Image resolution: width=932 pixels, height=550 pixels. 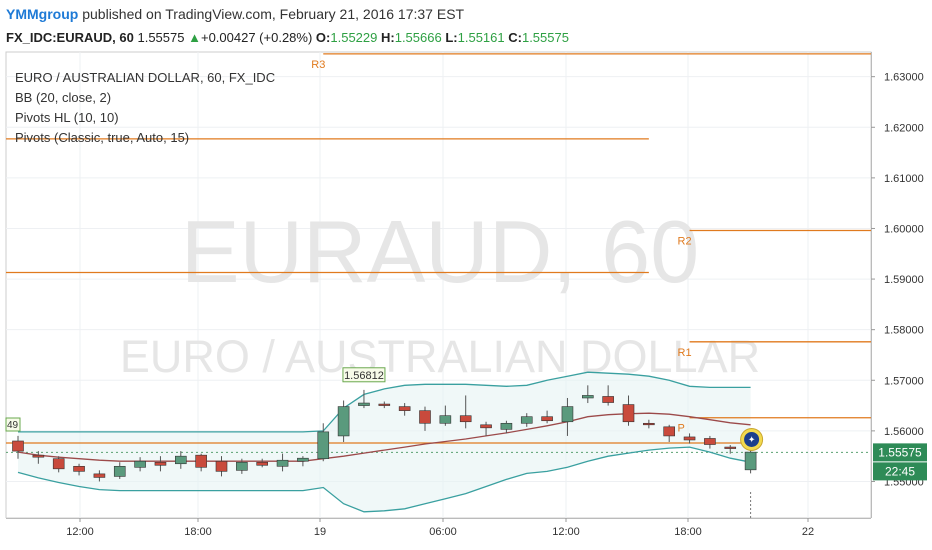 What do you see at coordinates (145, 77) in the screenshot?
I see `legend-title: EURO / AUSTRALIAN DOLLAR, 60, FX_IDC` at bounding box center [145, 77].